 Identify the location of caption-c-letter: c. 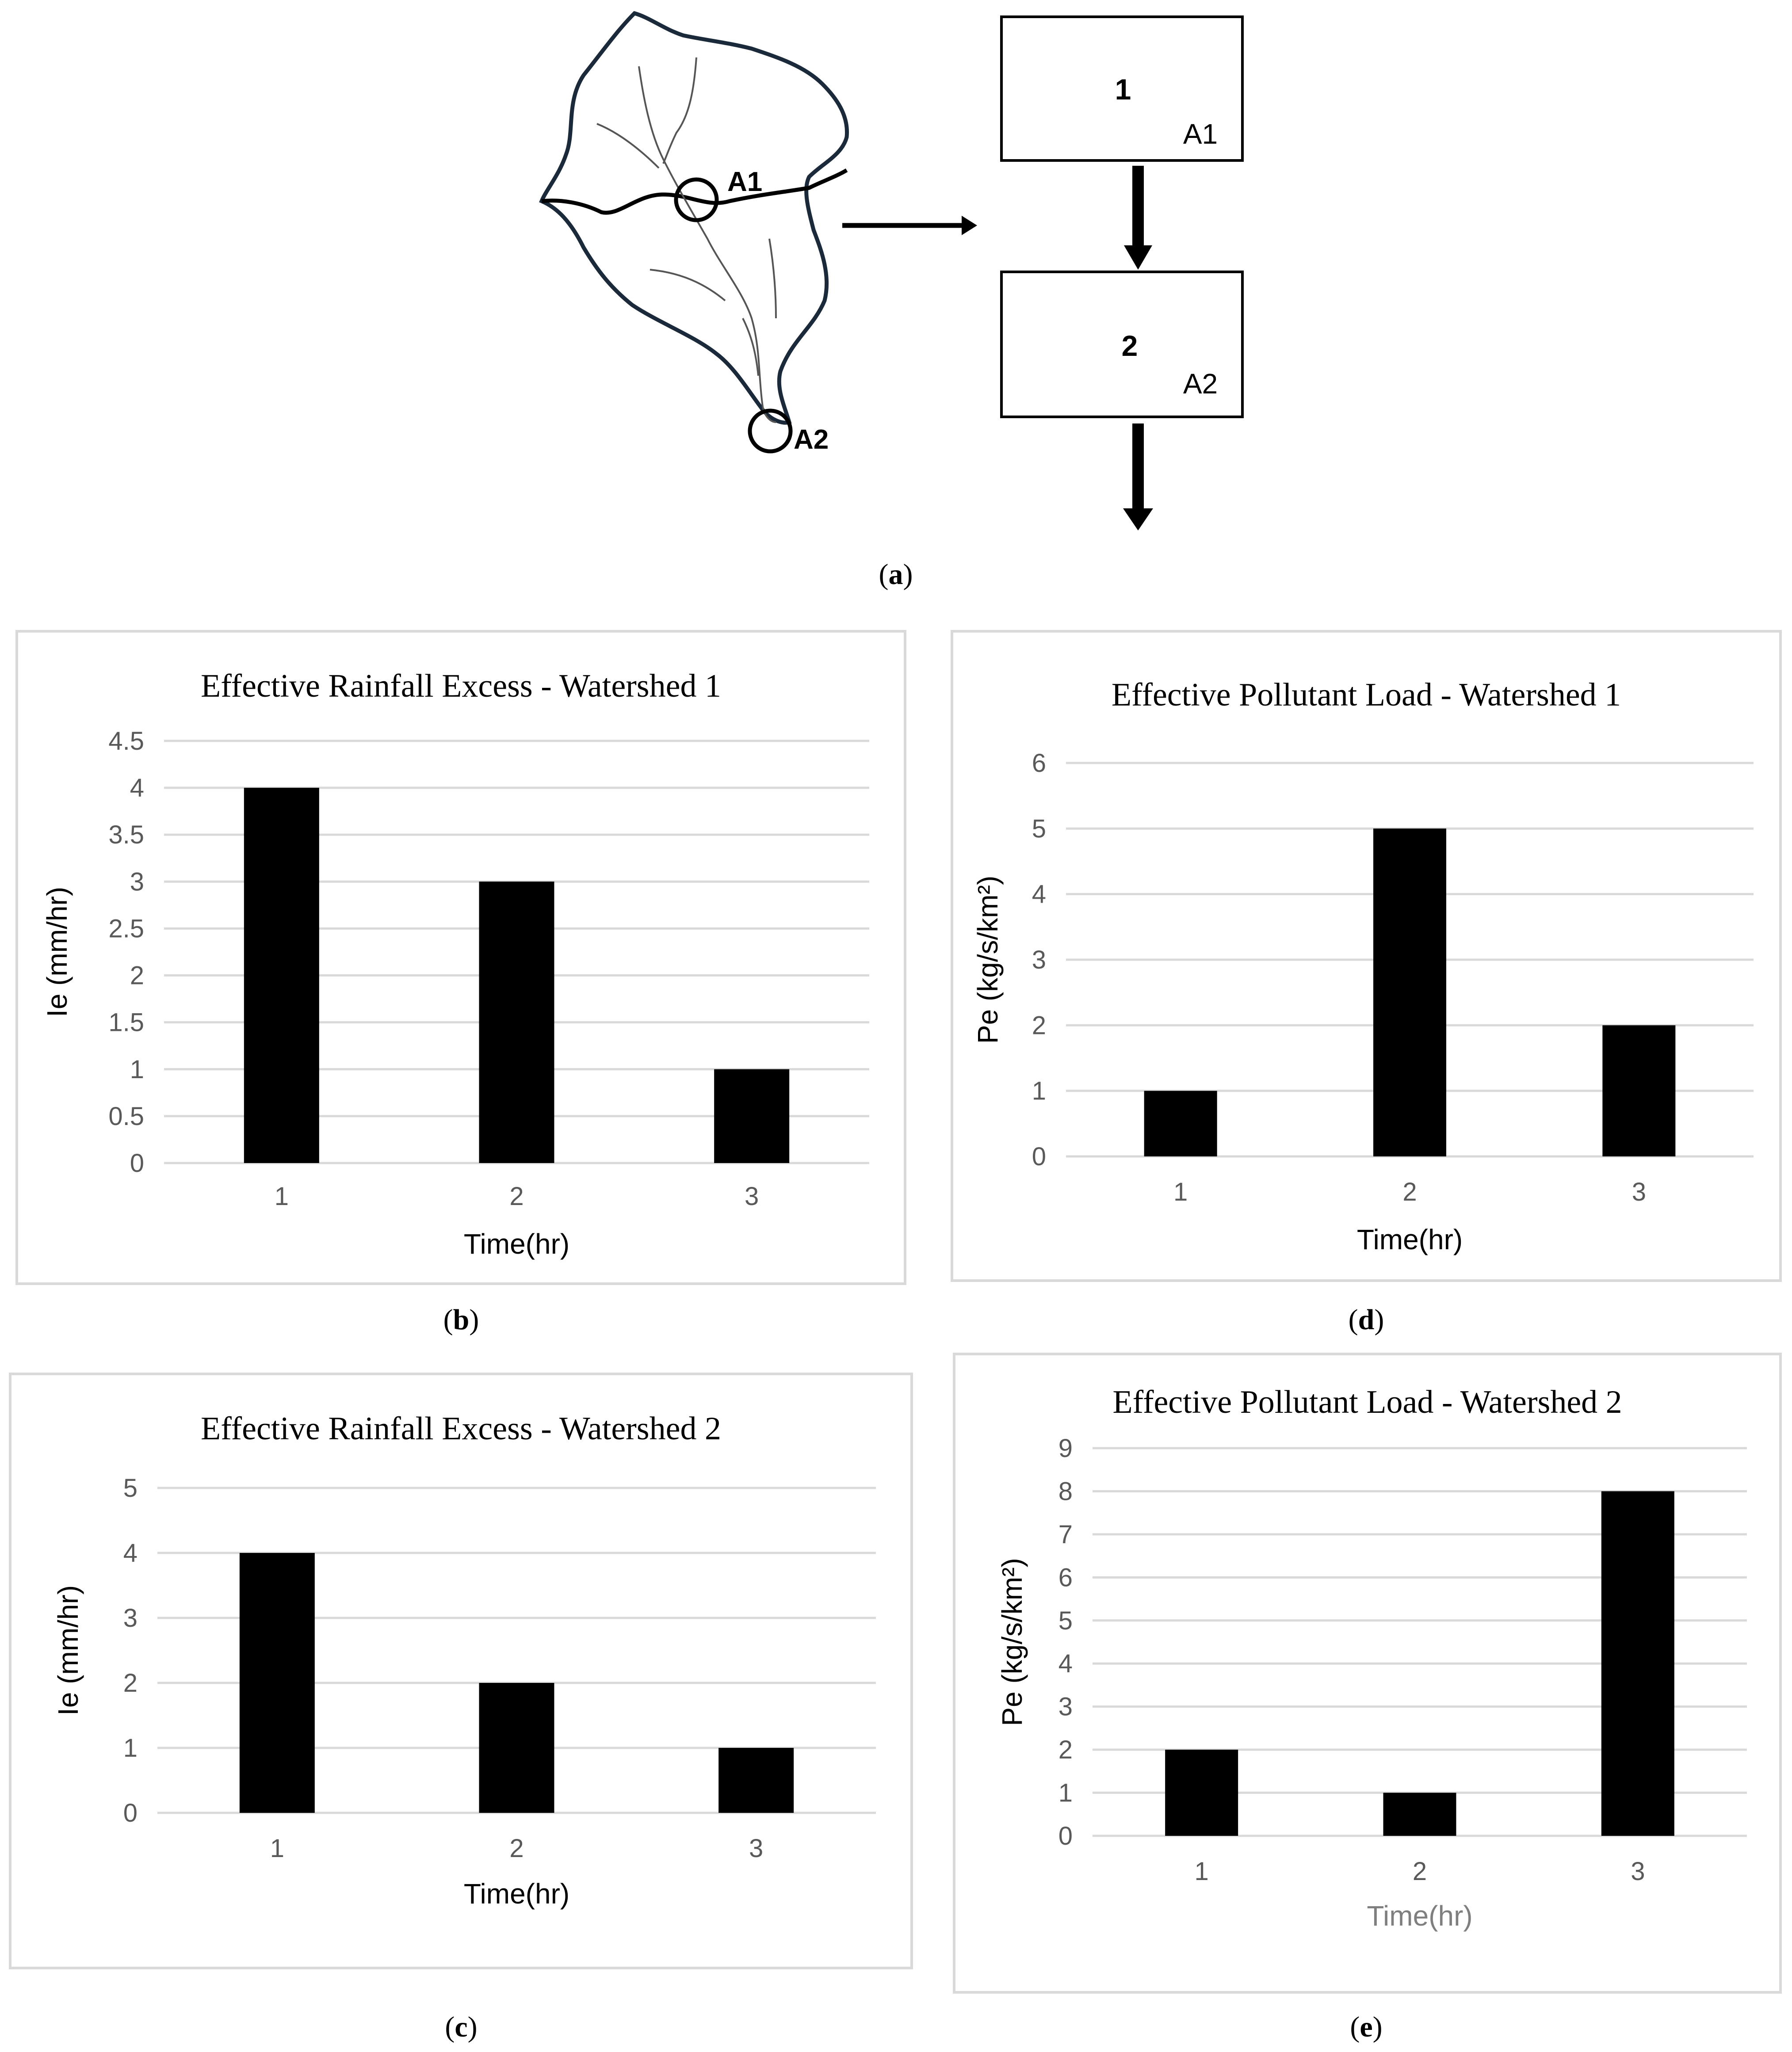
(461, 2027).